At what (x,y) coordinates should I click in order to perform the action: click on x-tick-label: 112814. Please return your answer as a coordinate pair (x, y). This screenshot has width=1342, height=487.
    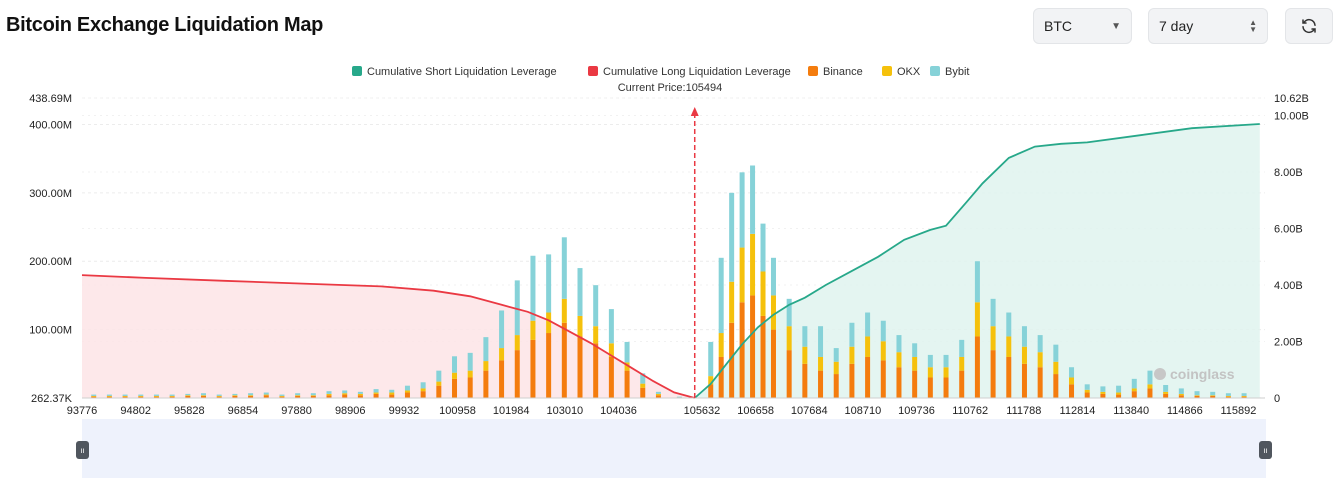
    Looking at the image, I should click on (1078, 411).